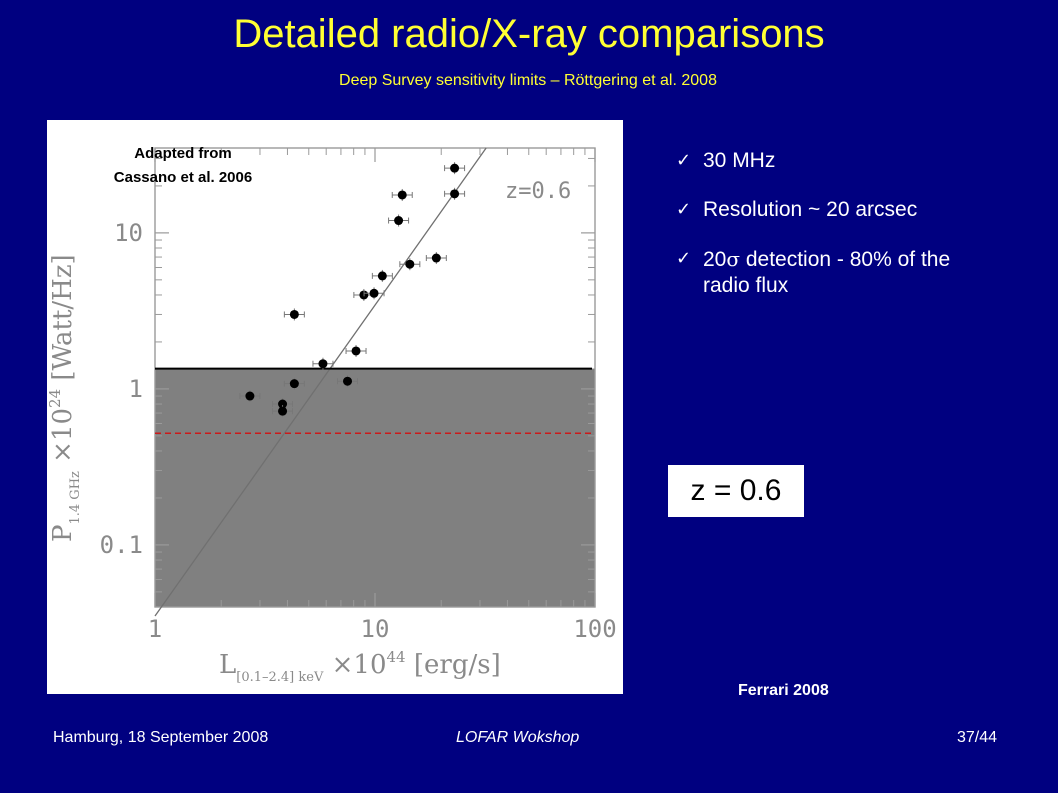 This screenshot has width=1058, height=793. Describe the element at coordinates (977, 737) in the screenshot. I see `footer-page-number: 37/44` at that location.